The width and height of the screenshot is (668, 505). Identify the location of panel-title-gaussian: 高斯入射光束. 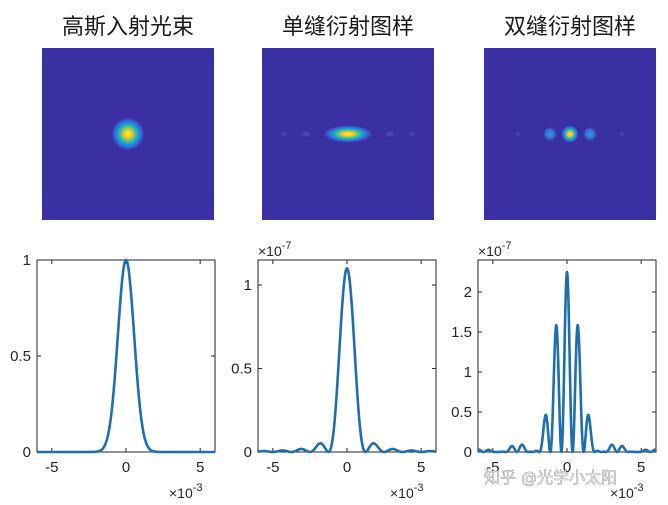
(128, 27).